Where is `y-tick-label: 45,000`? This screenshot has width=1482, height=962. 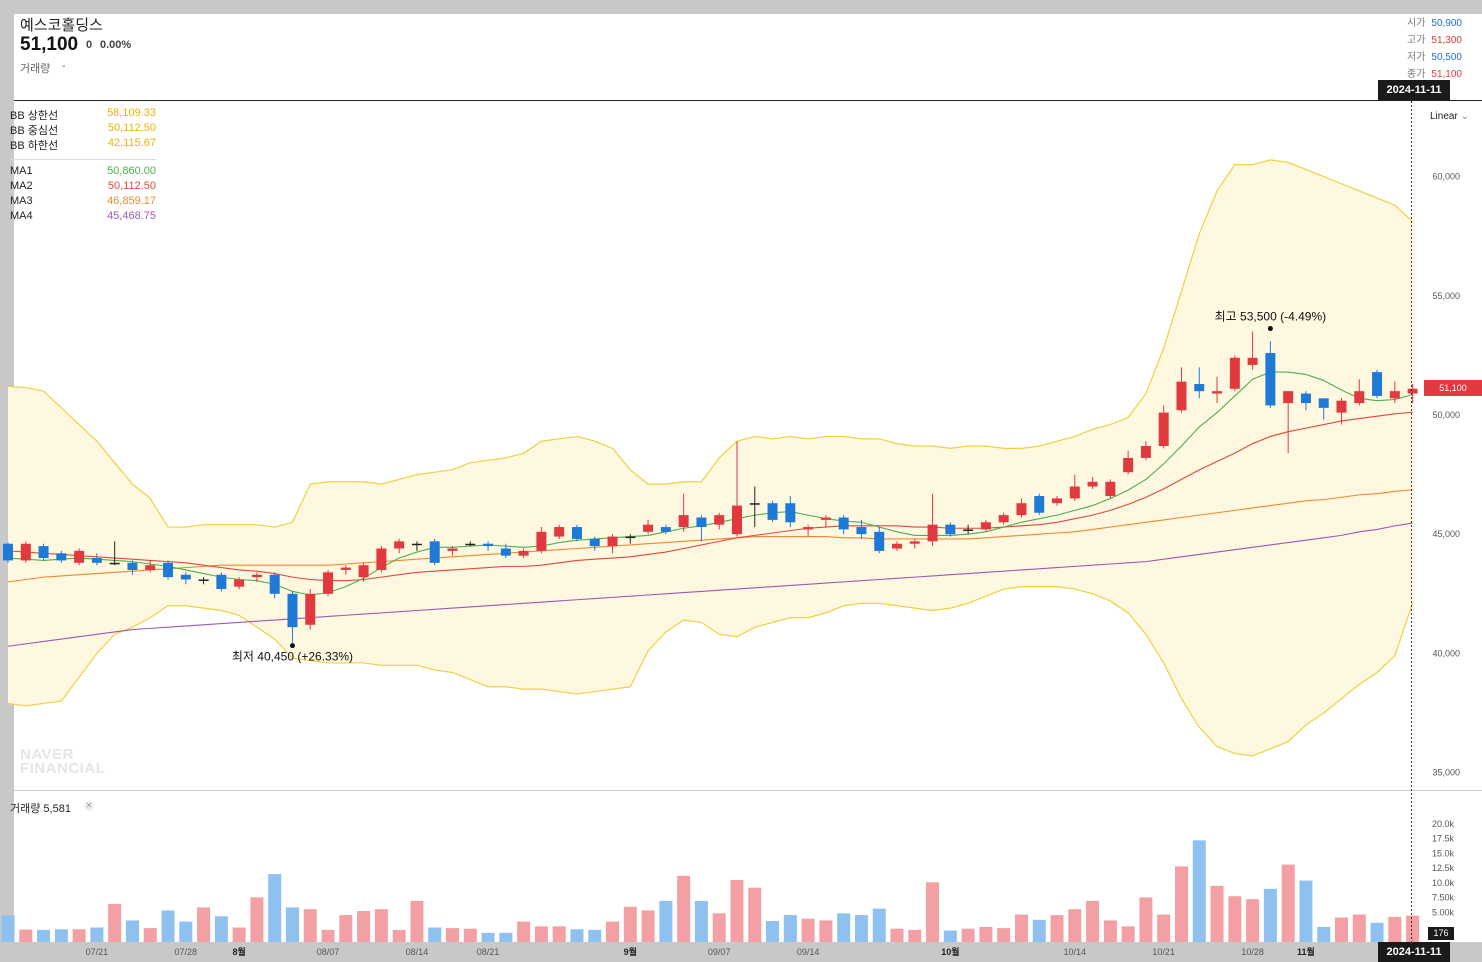 y-tick-label: 45,000 is located at coordinates (1446, 534).